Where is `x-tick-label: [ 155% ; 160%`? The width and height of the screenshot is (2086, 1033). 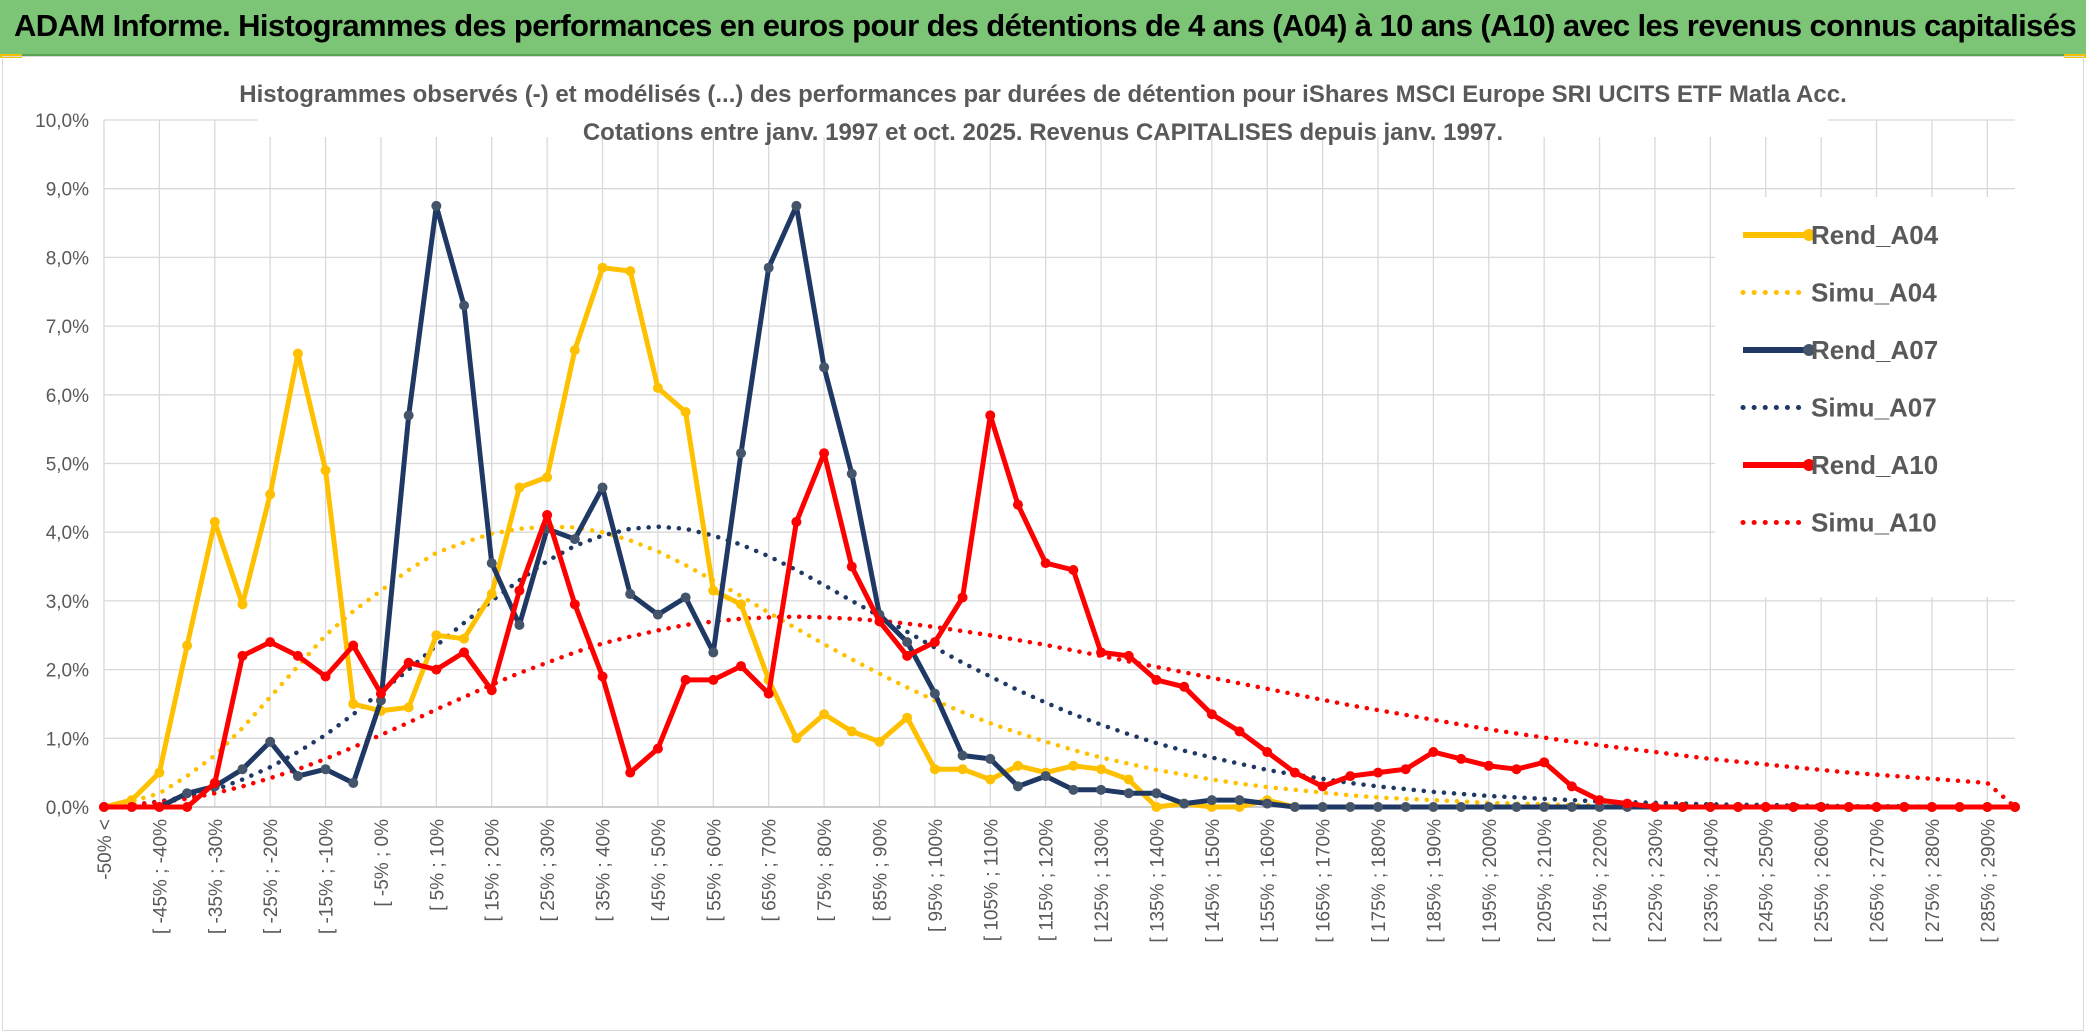
x-tick-label: [ 155% ; 160% is located at coordinates (1268, 881).